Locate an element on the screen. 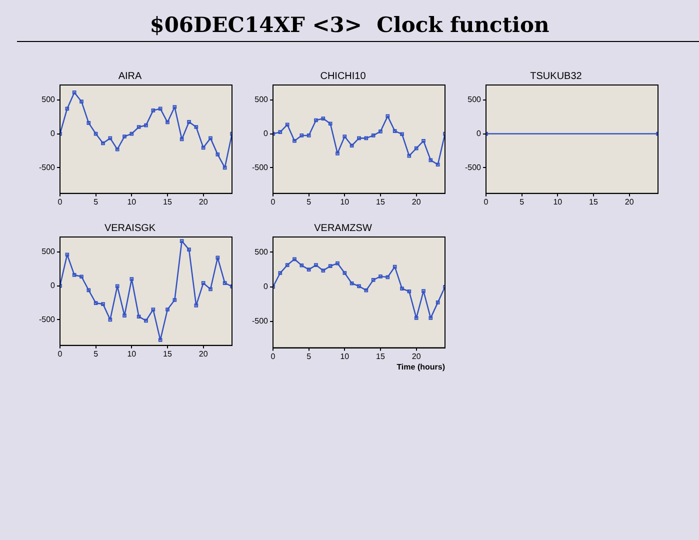  chart-title: VERAMZSW is located at coordinates (343, 228).